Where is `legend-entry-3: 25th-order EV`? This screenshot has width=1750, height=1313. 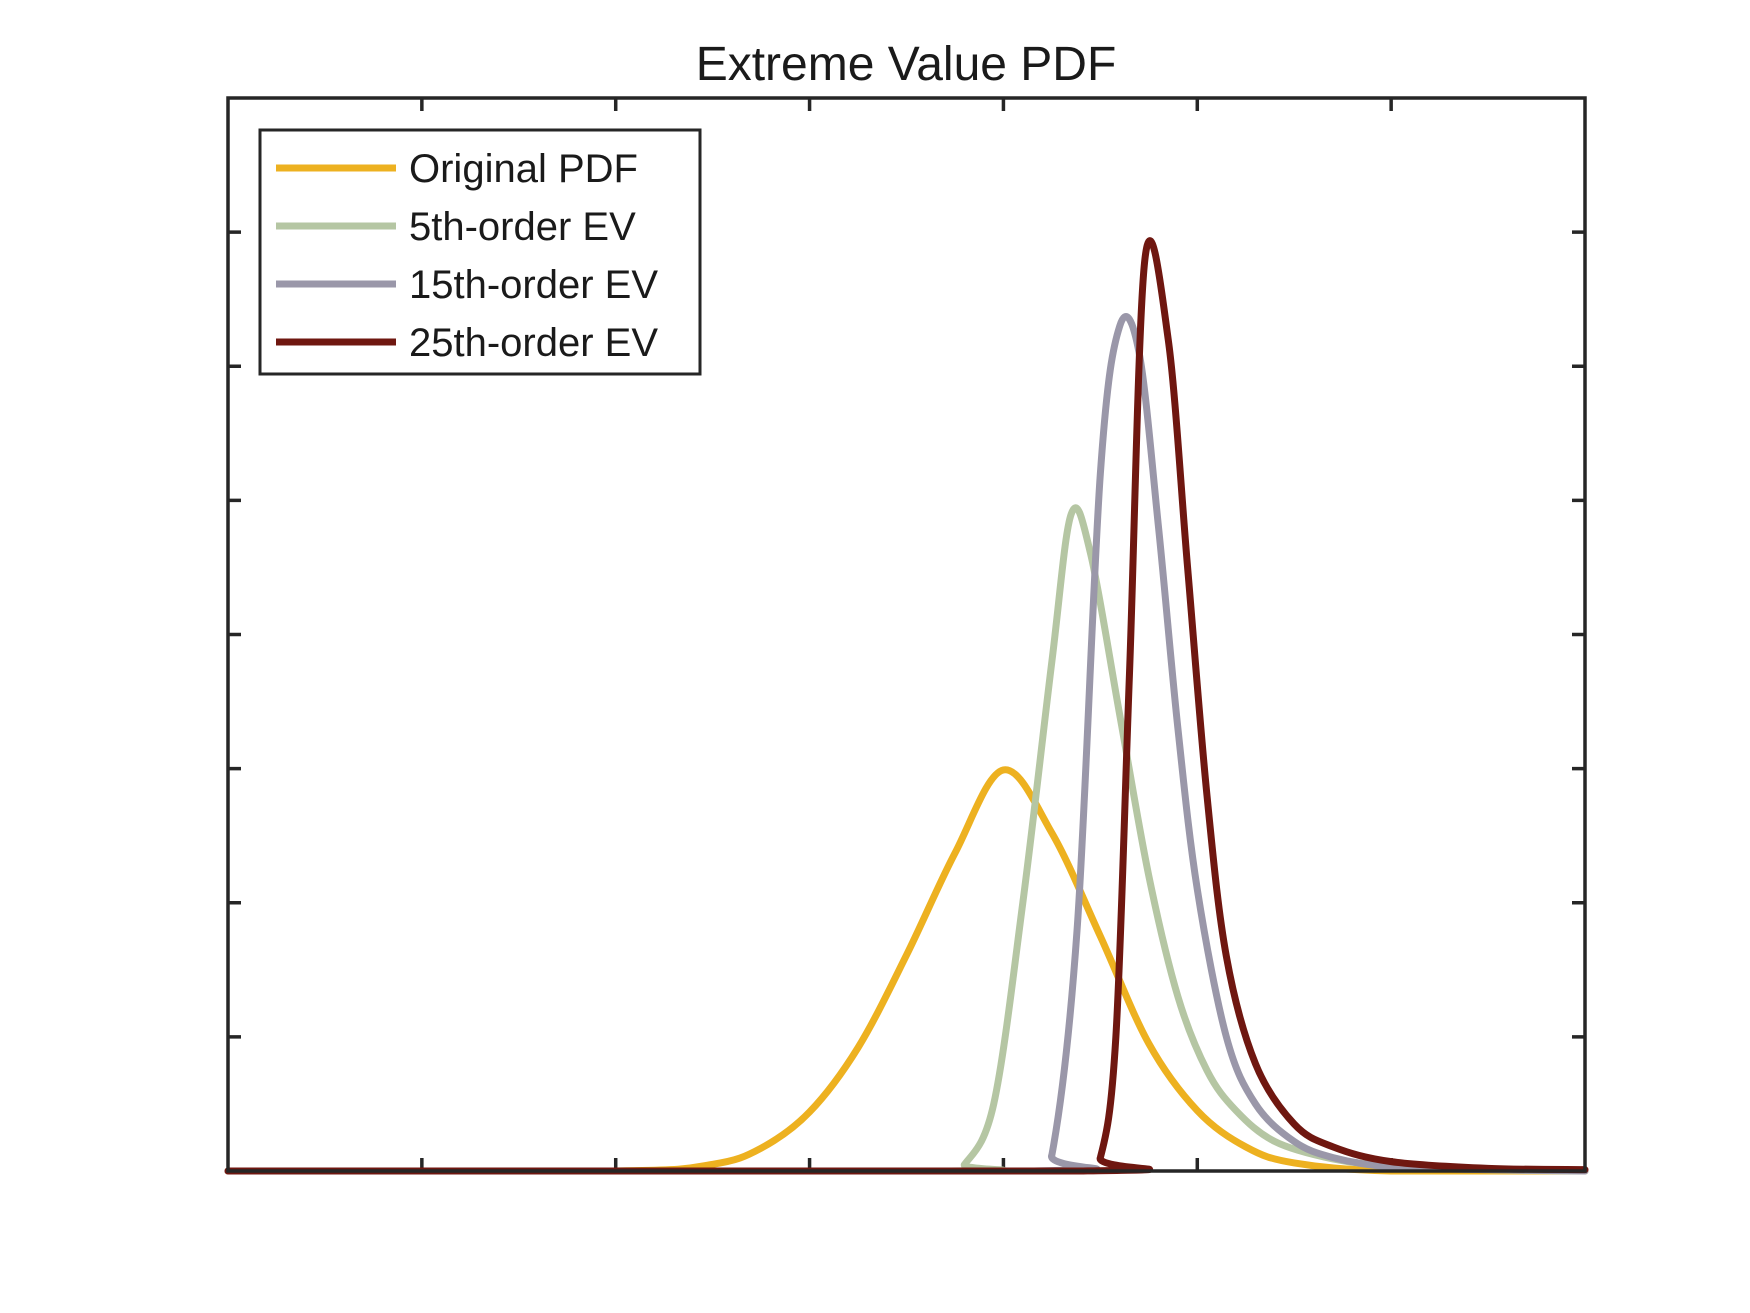
legend-entry-3: 25th-order EV is located at coordinates (467, 343).